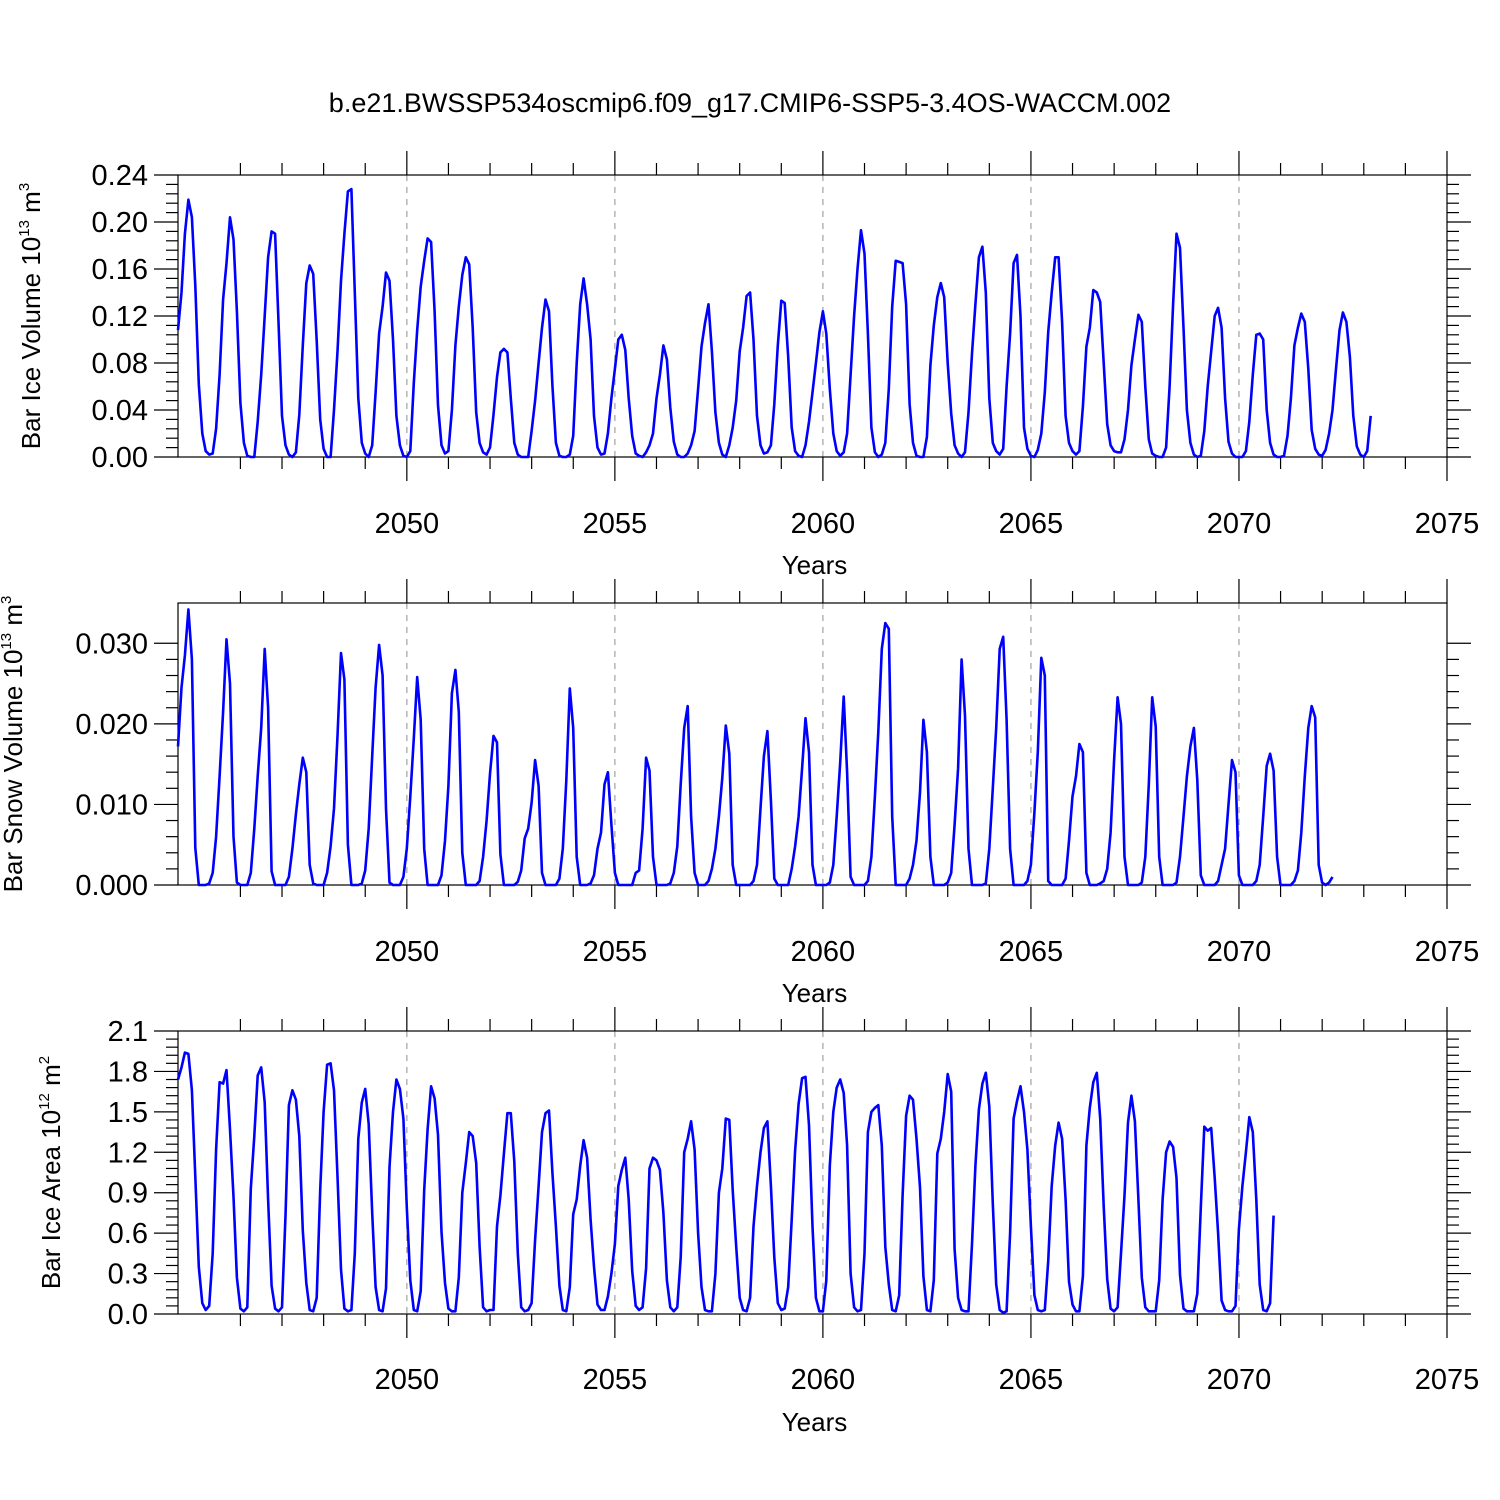 This screenshot has height=1500, width=1500. Describe the element at coordinates (755, 747) in the screenshot. I see `series-line-snow-volume` at that location.